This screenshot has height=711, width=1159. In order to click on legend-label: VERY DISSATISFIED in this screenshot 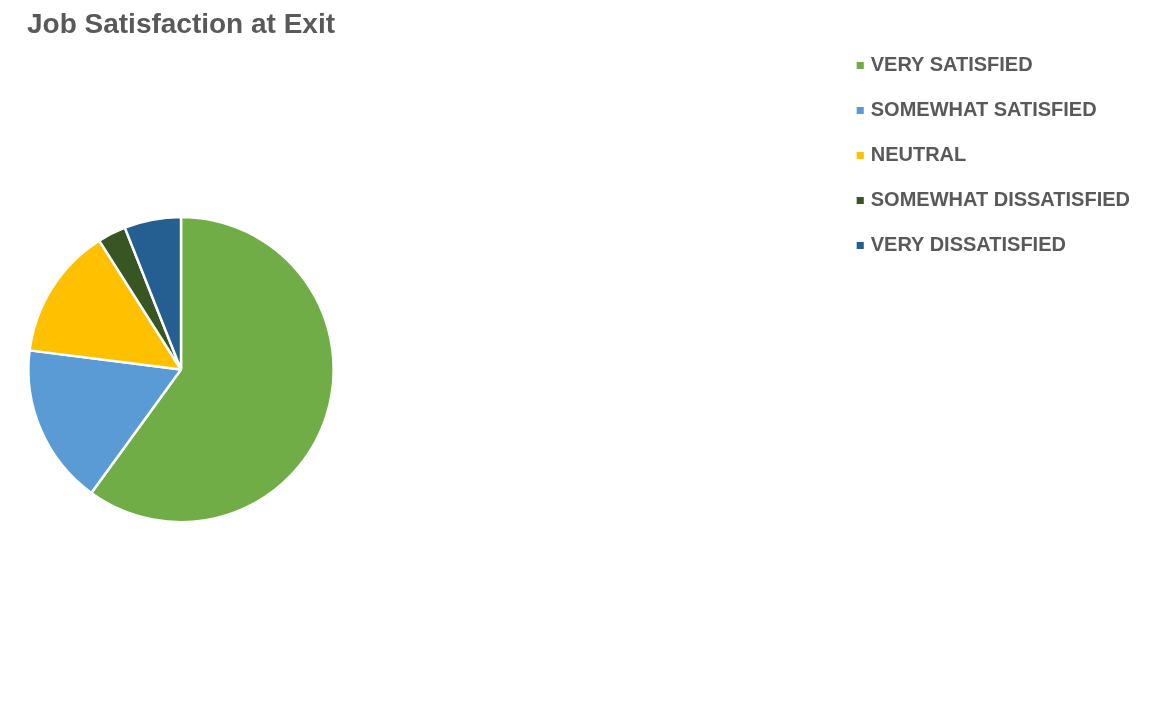, I will do `click(968, 244)`.